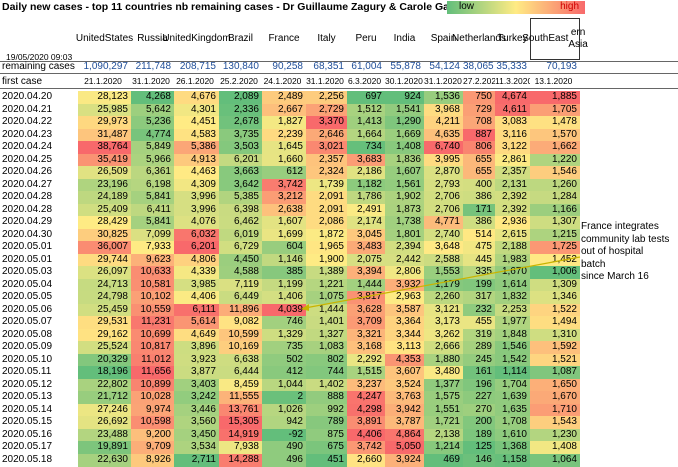  Describe the element at coordinates (240, 422) in the screenshot. I see `heatmap-cell: 15,305` at that location.